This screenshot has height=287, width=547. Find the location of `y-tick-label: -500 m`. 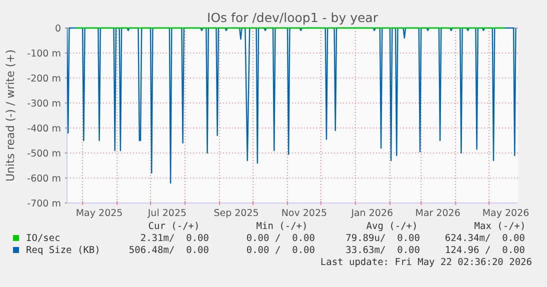

y-tick-label: -500 m is located at coordinates (44, 154).